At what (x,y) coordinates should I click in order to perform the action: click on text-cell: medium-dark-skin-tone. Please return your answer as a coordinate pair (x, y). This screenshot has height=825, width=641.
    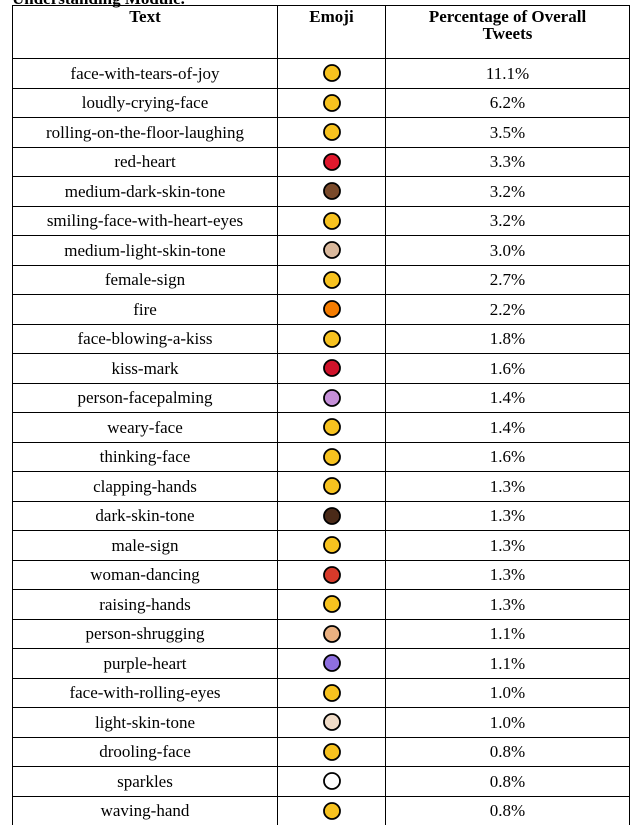
    Looking at the image, I should click on (145, 191).